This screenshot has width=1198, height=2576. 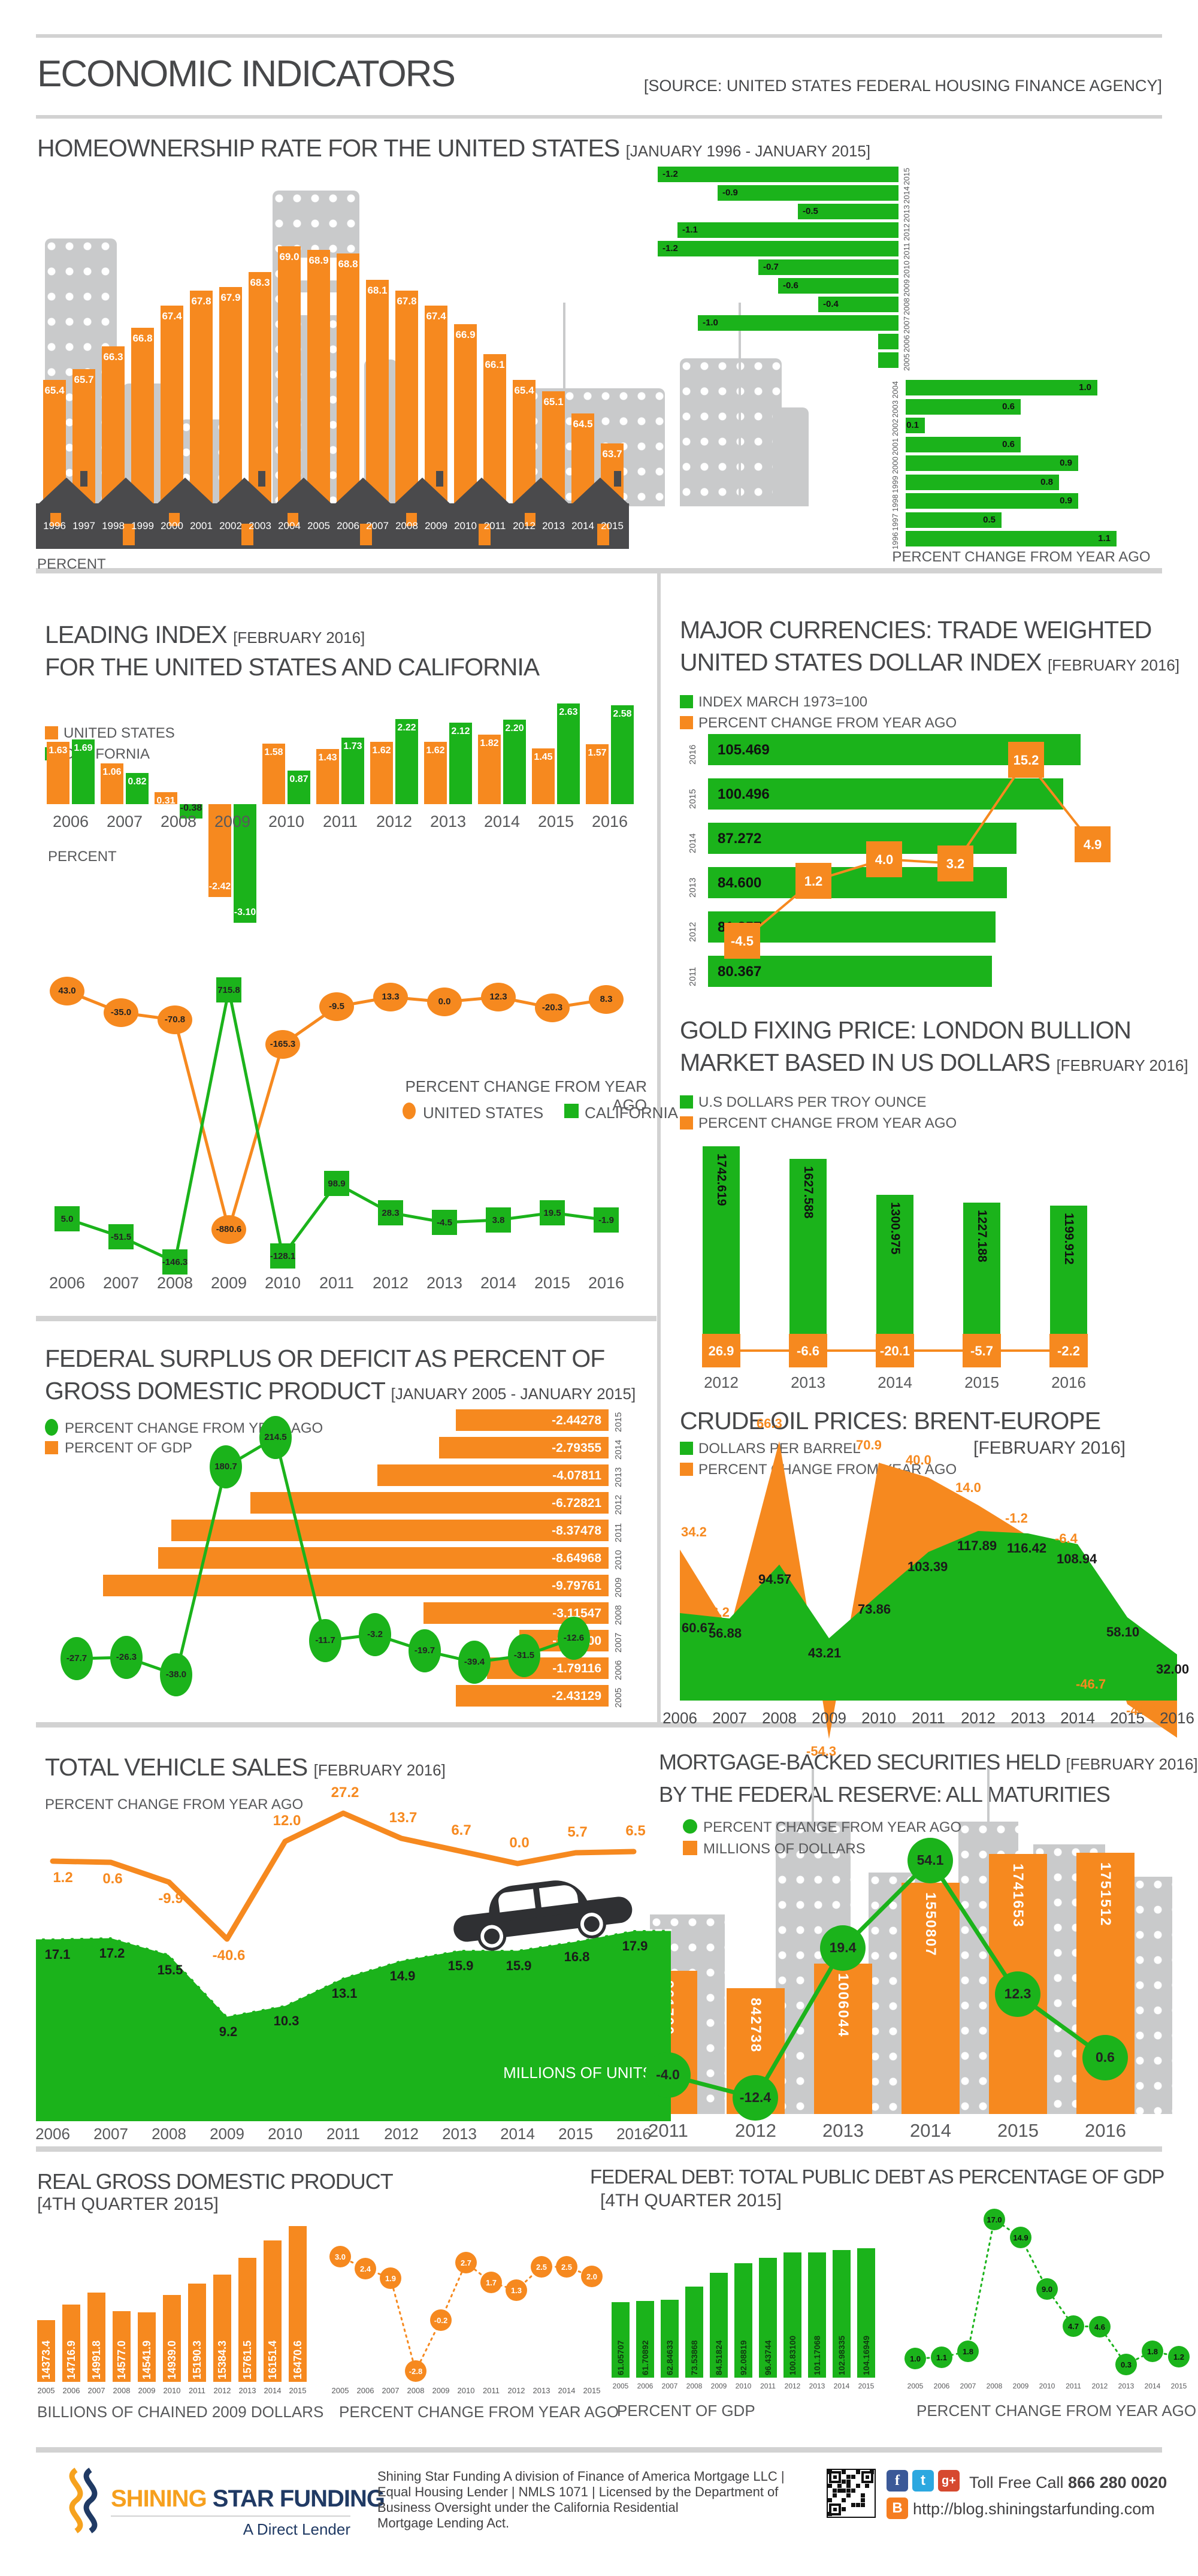 I want to click on marker-value-label: -12.6, so click(x=574, y=1638).